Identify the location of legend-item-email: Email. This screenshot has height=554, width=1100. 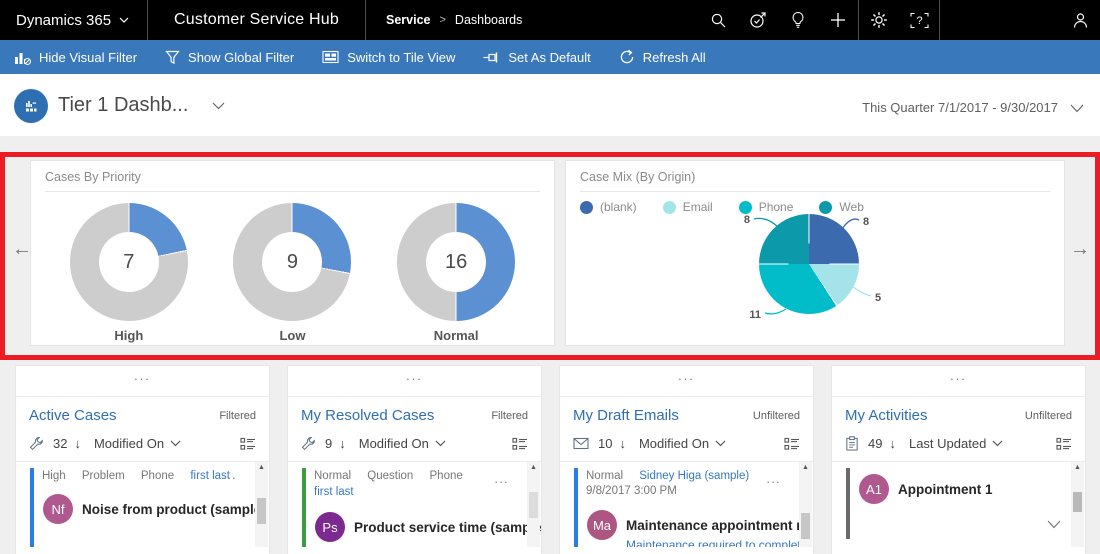
(687, 207).